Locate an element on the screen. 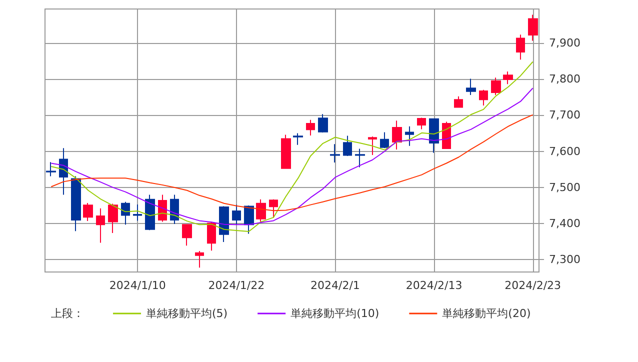 This screenshot has width=638, height=362. y-tick-label: 7,700 is located at coordinates (564, 115).